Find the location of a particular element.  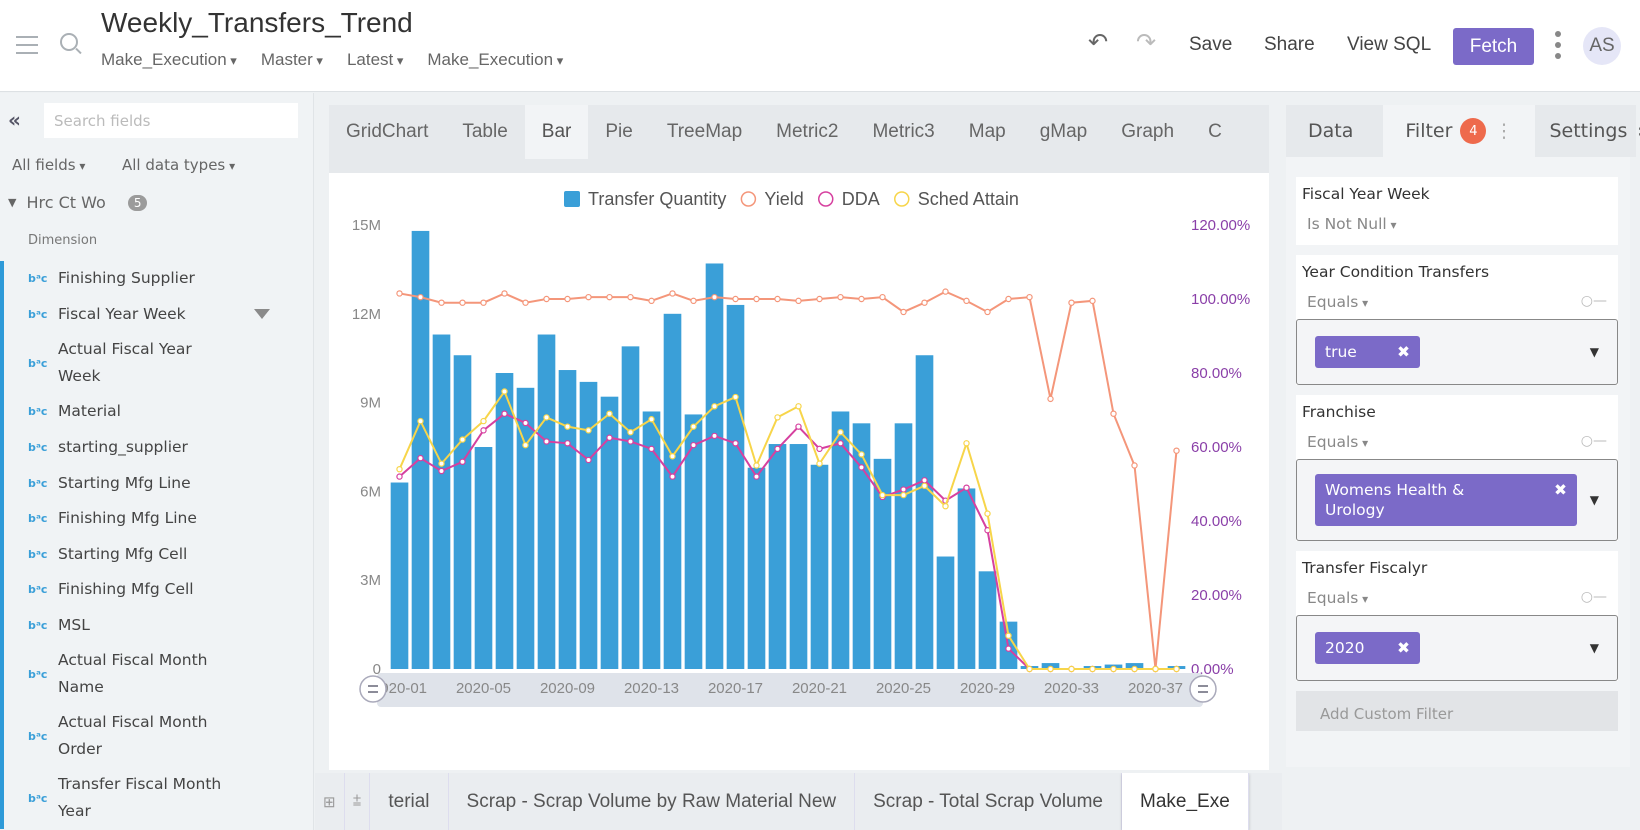

connection-dropdown: Make_Execution is located at coordinates (169, 60).